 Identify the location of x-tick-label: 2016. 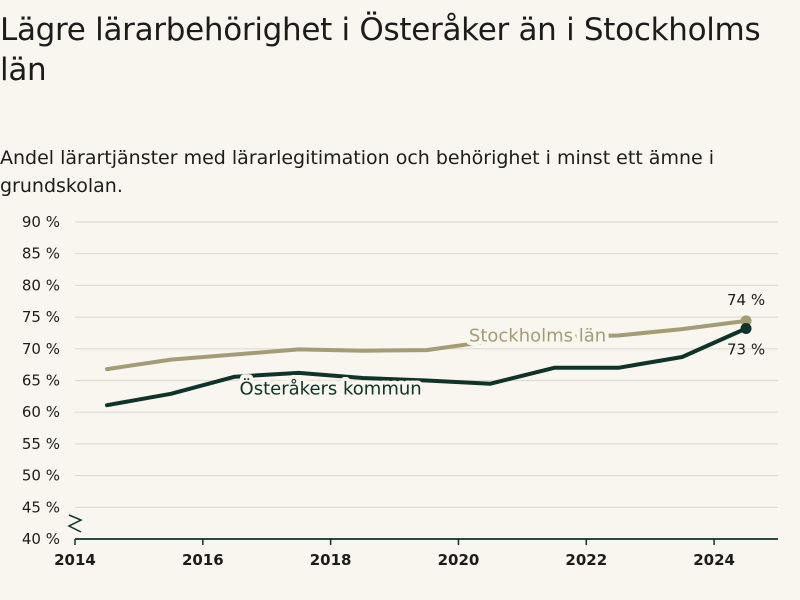
(203, 560).